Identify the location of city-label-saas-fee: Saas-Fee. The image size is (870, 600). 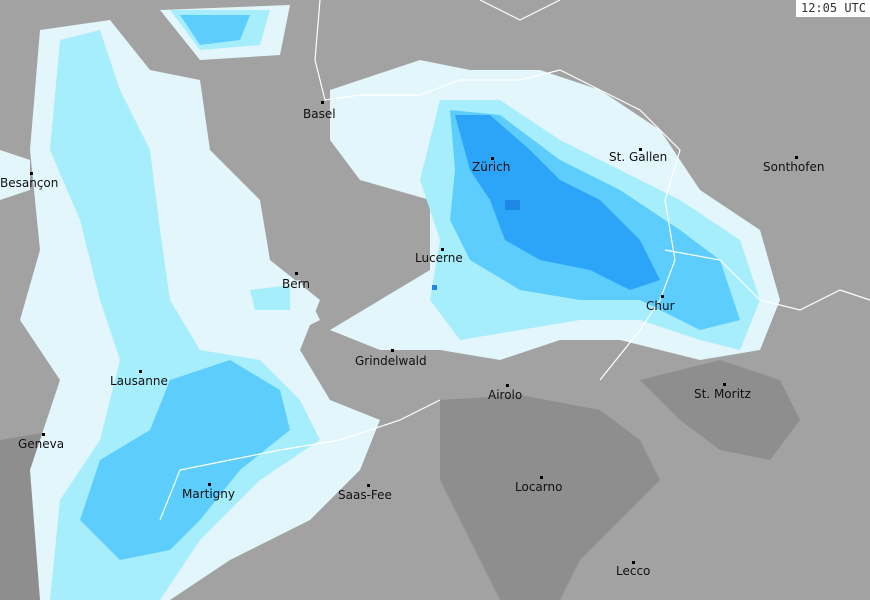
(365, 495).